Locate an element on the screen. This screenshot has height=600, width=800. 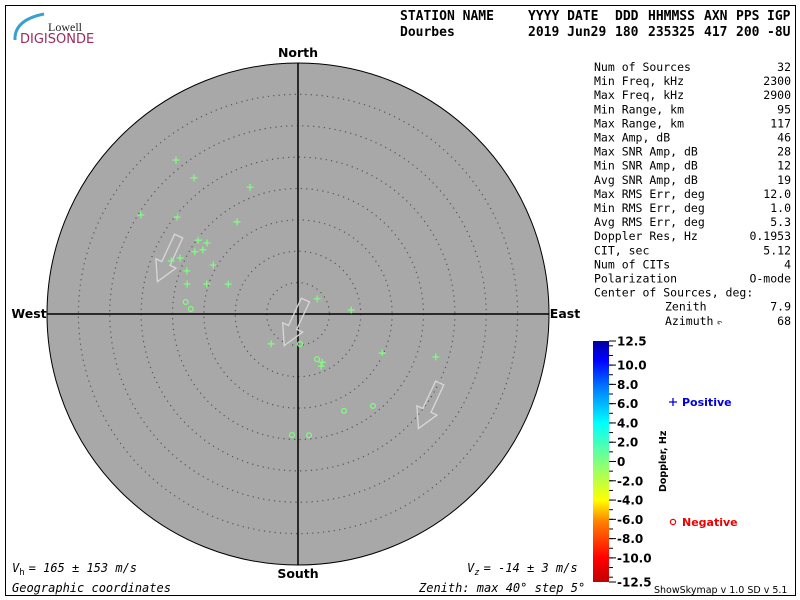
stat-row: Max SNR Amp, dB 28 is located at coordinates (692, 152).